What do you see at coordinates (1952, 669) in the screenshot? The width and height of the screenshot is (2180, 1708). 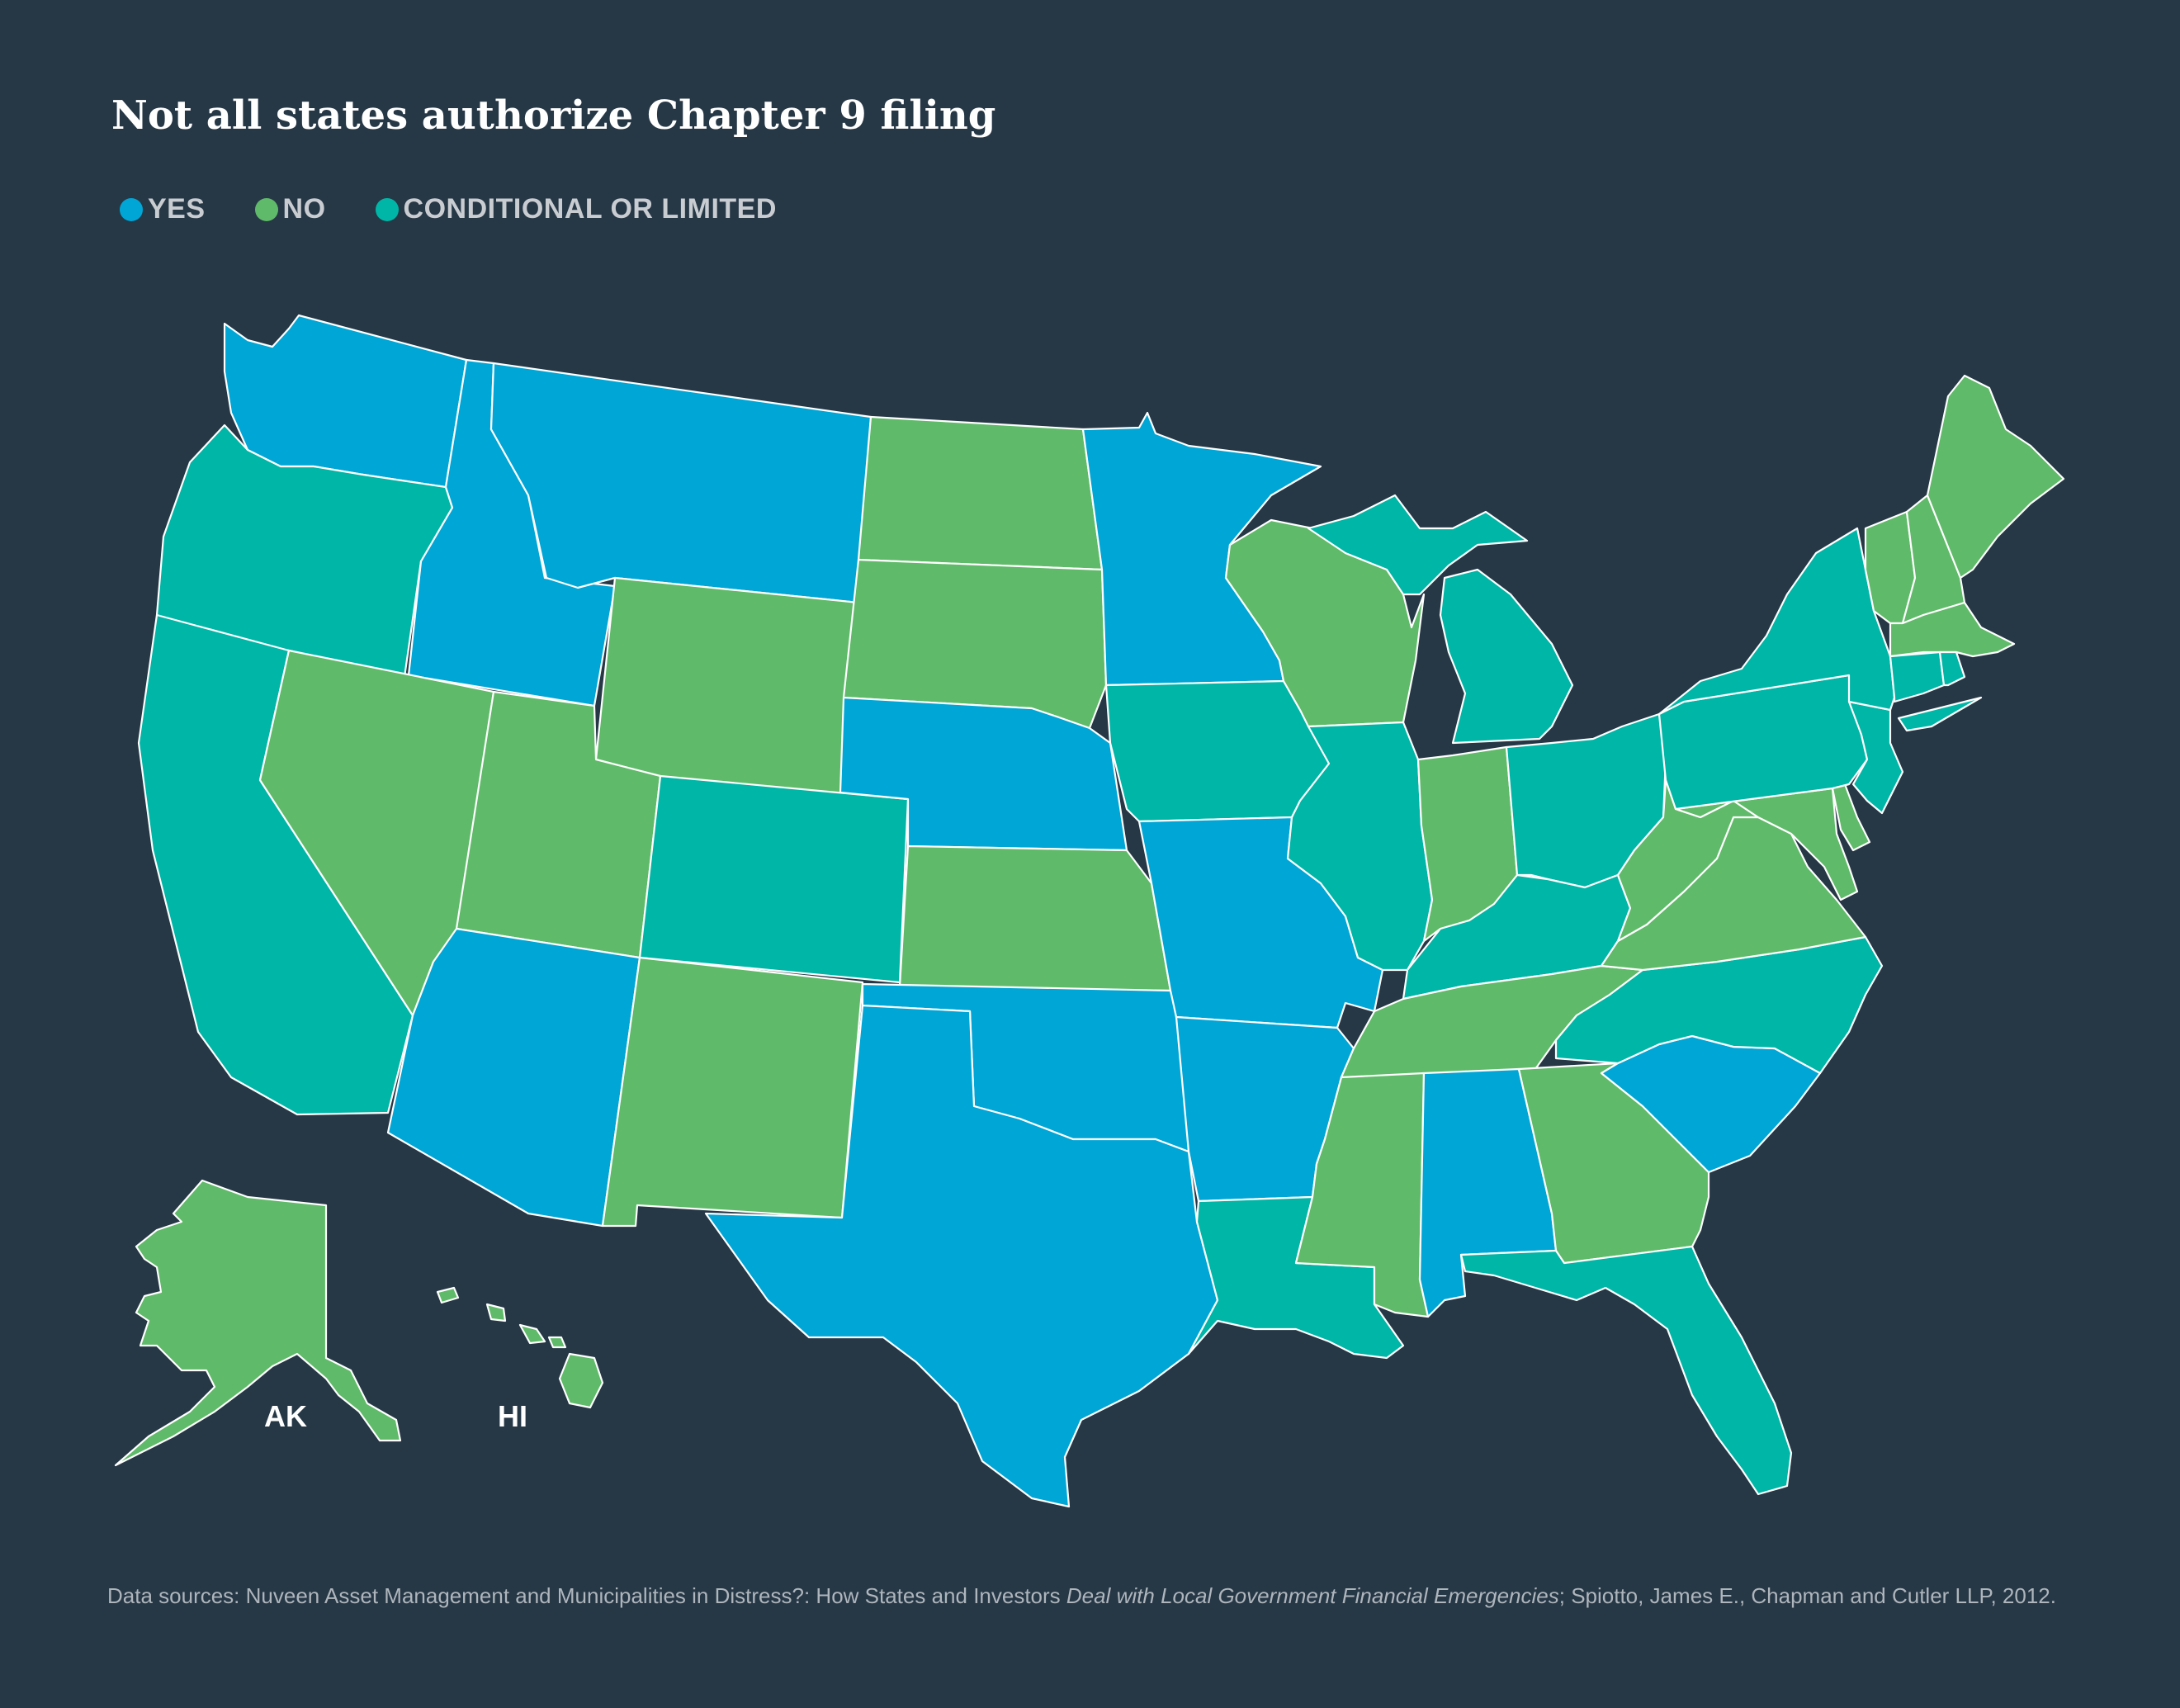 I see `state-RI` at bounding box center [1952, 669].